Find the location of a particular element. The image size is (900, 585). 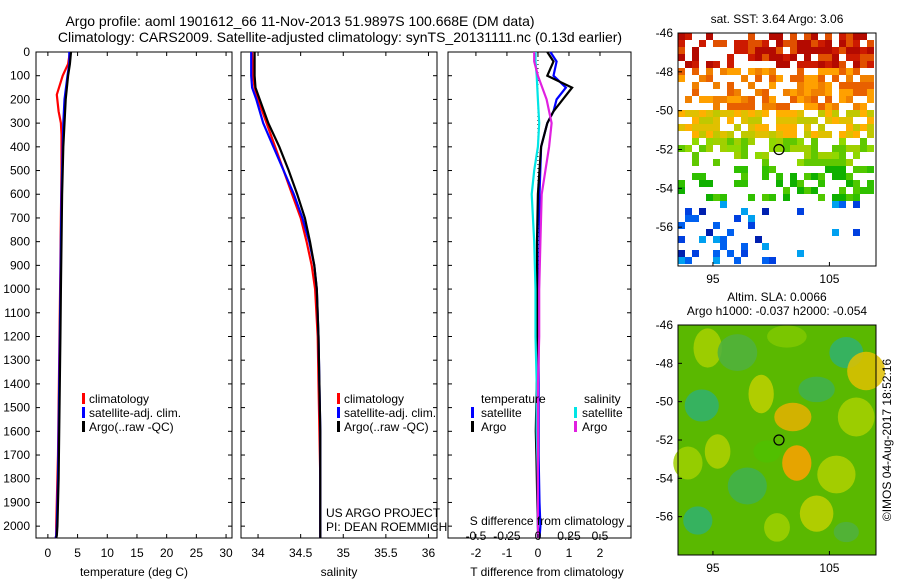

depth-tick-label: 1200 is located at coordinates (16, 336).